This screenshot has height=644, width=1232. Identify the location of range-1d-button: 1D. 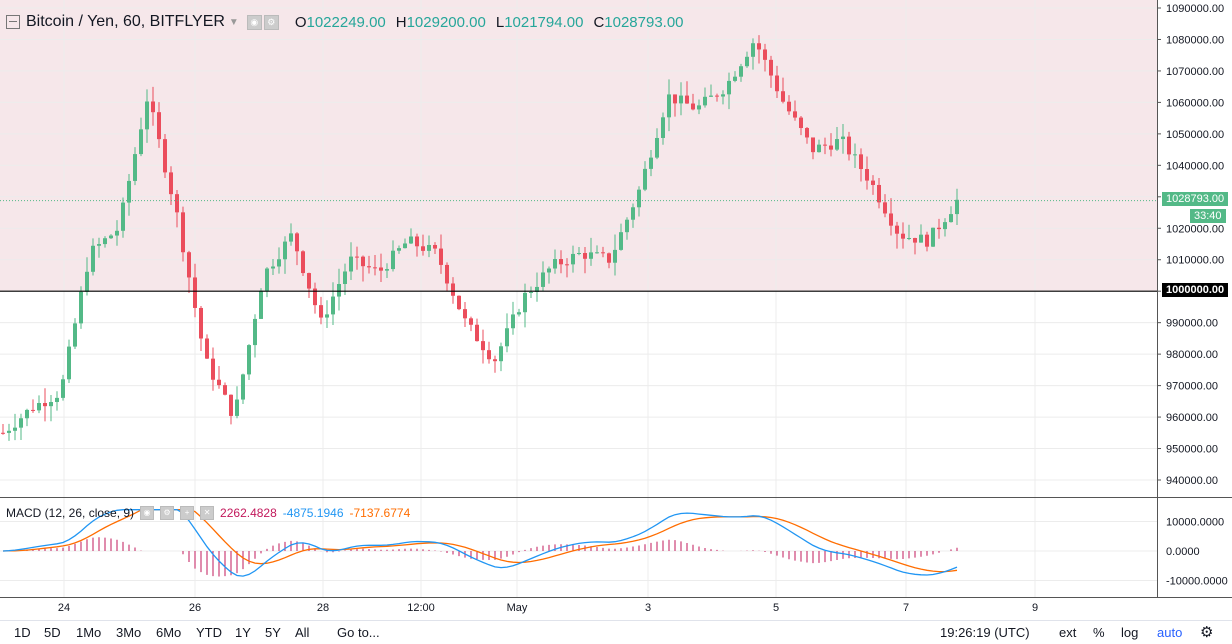
(22, 632).